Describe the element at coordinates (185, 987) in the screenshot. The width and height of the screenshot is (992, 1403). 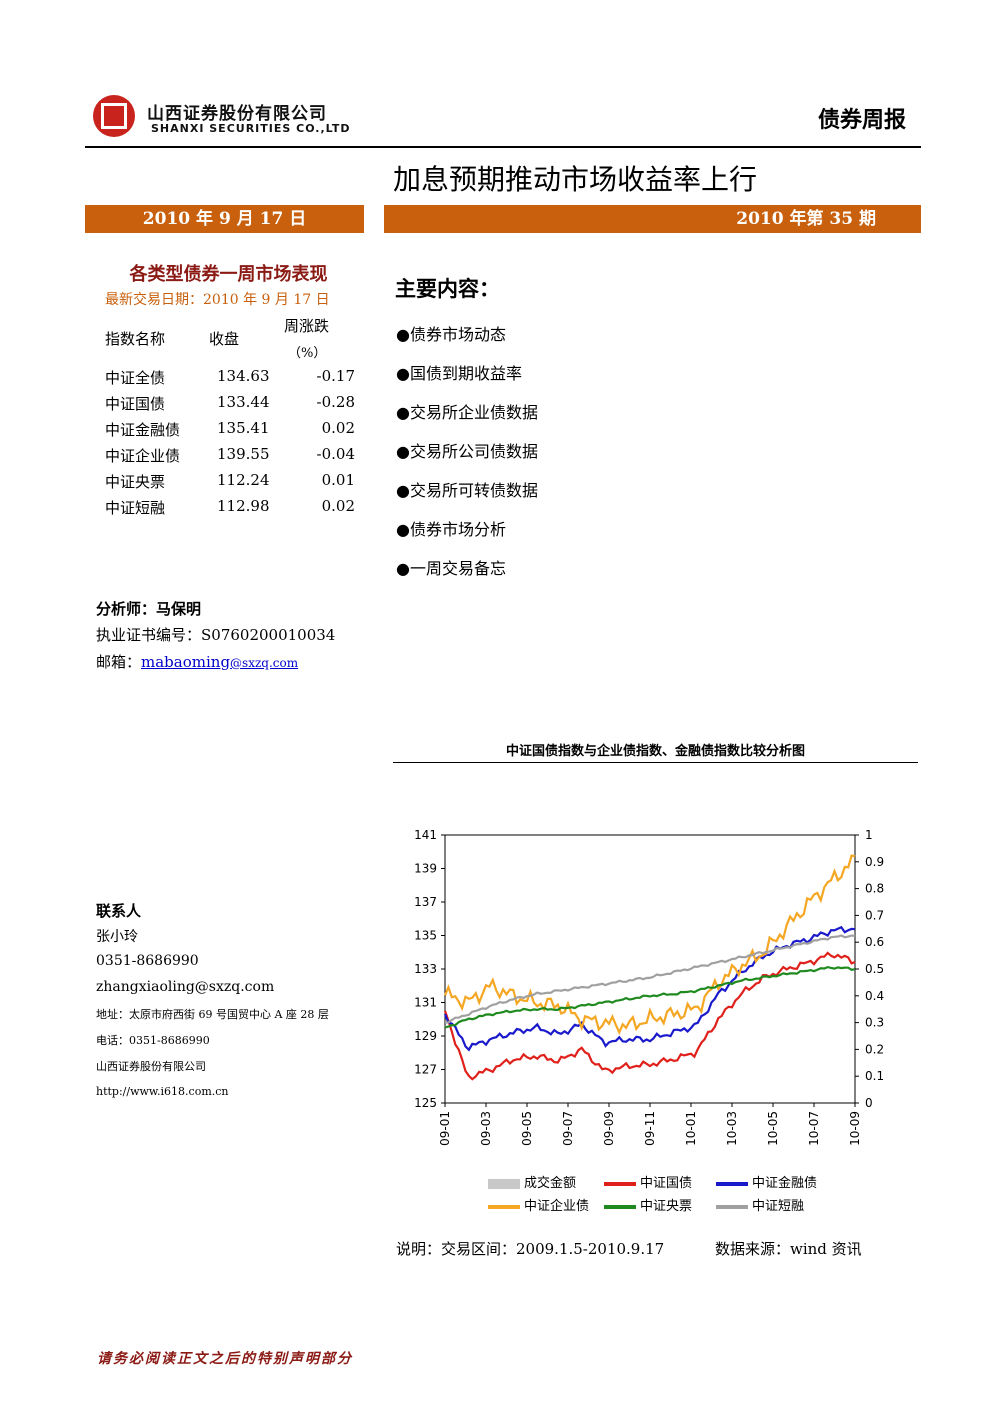
I see `contact-email: zhangxiaoling@sxzq.com` at that location.